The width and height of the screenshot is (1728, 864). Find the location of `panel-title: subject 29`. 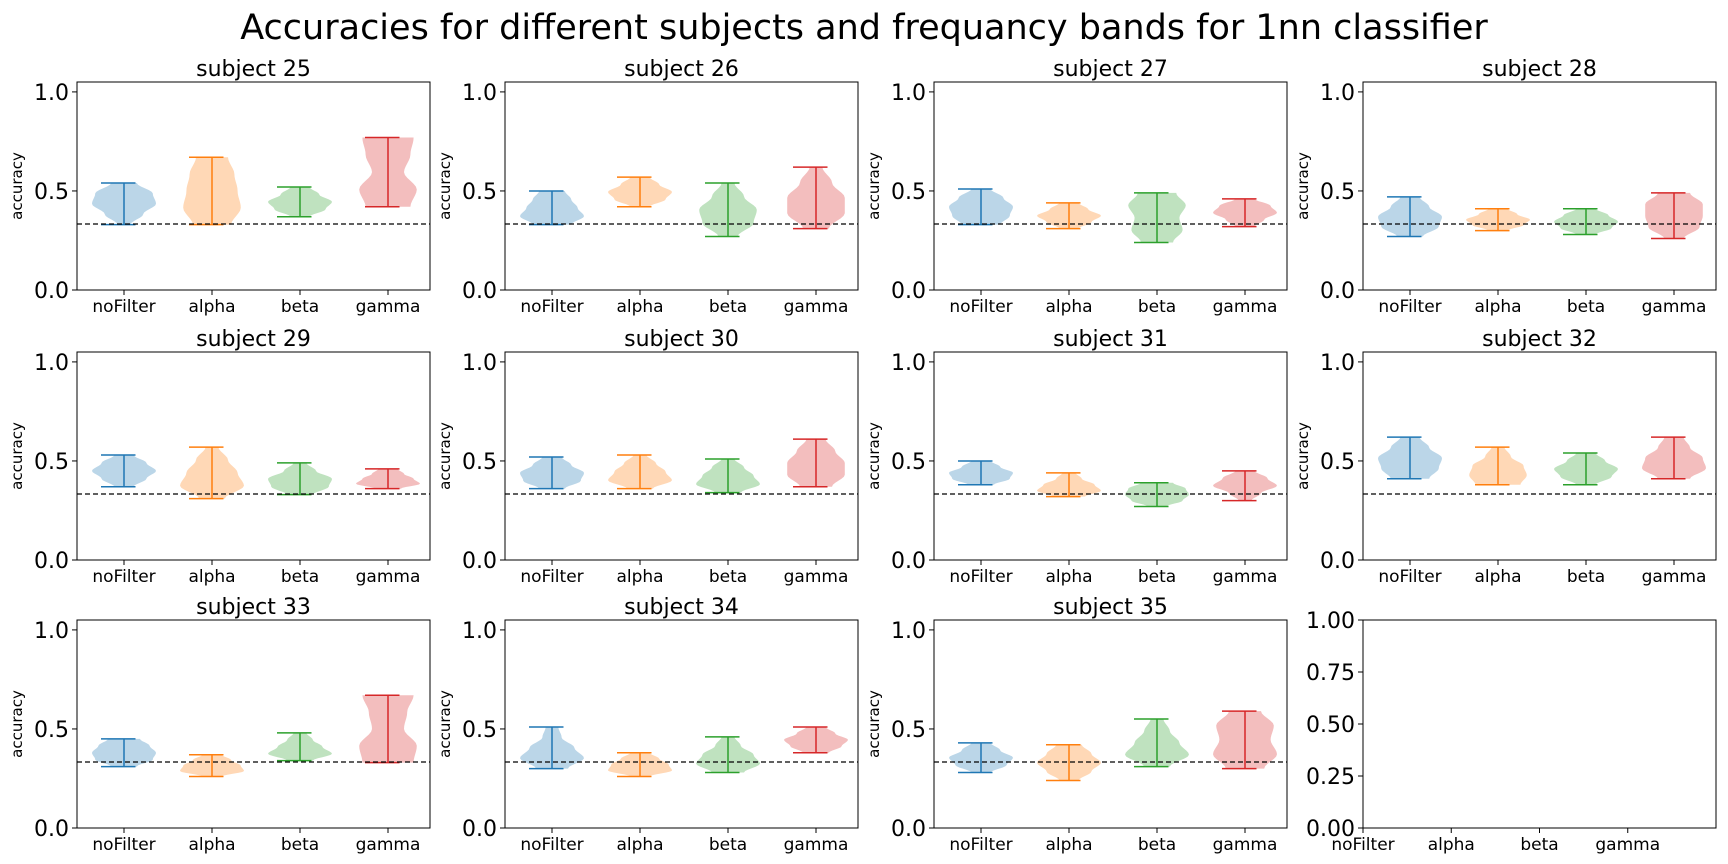

panel-title: subject 29 is located at coordinates (253, 339).